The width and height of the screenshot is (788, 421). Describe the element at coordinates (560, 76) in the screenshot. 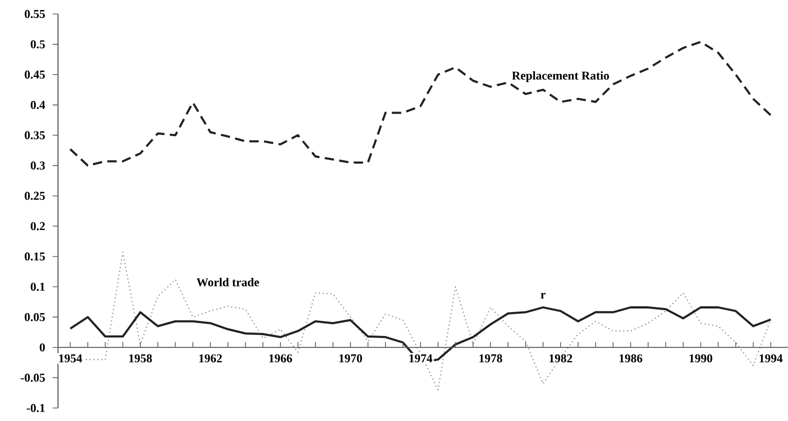

I see `series-label: Replacement Ratio` at that location.